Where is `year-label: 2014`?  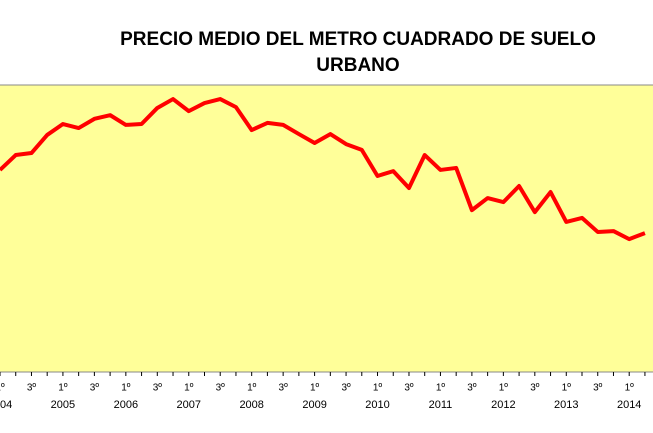
year-label: 2014 is located at coordinates (629, 405).